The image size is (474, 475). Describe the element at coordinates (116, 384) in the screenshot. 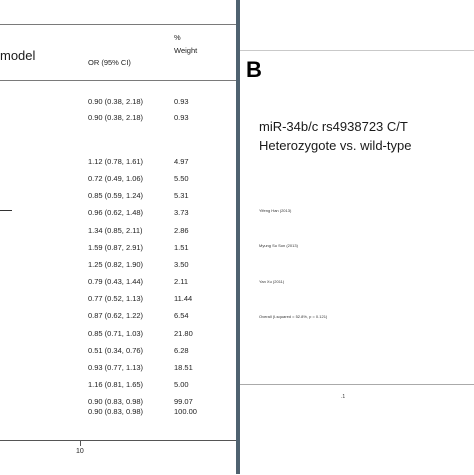

I see `or-ci-cell: 1.16 (0.81, 1.65)` at that location.